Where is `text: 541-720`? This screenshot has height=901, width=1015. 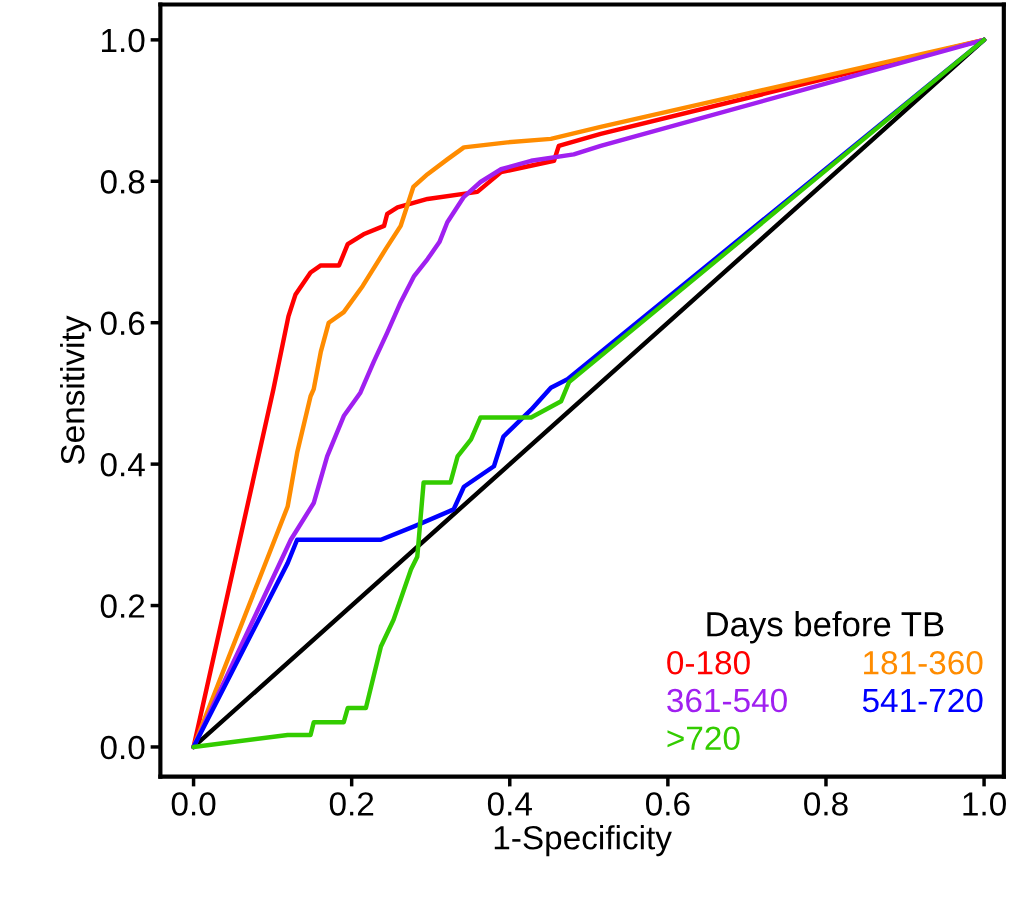 text: 541-720 is located at coordinates (922, 700).